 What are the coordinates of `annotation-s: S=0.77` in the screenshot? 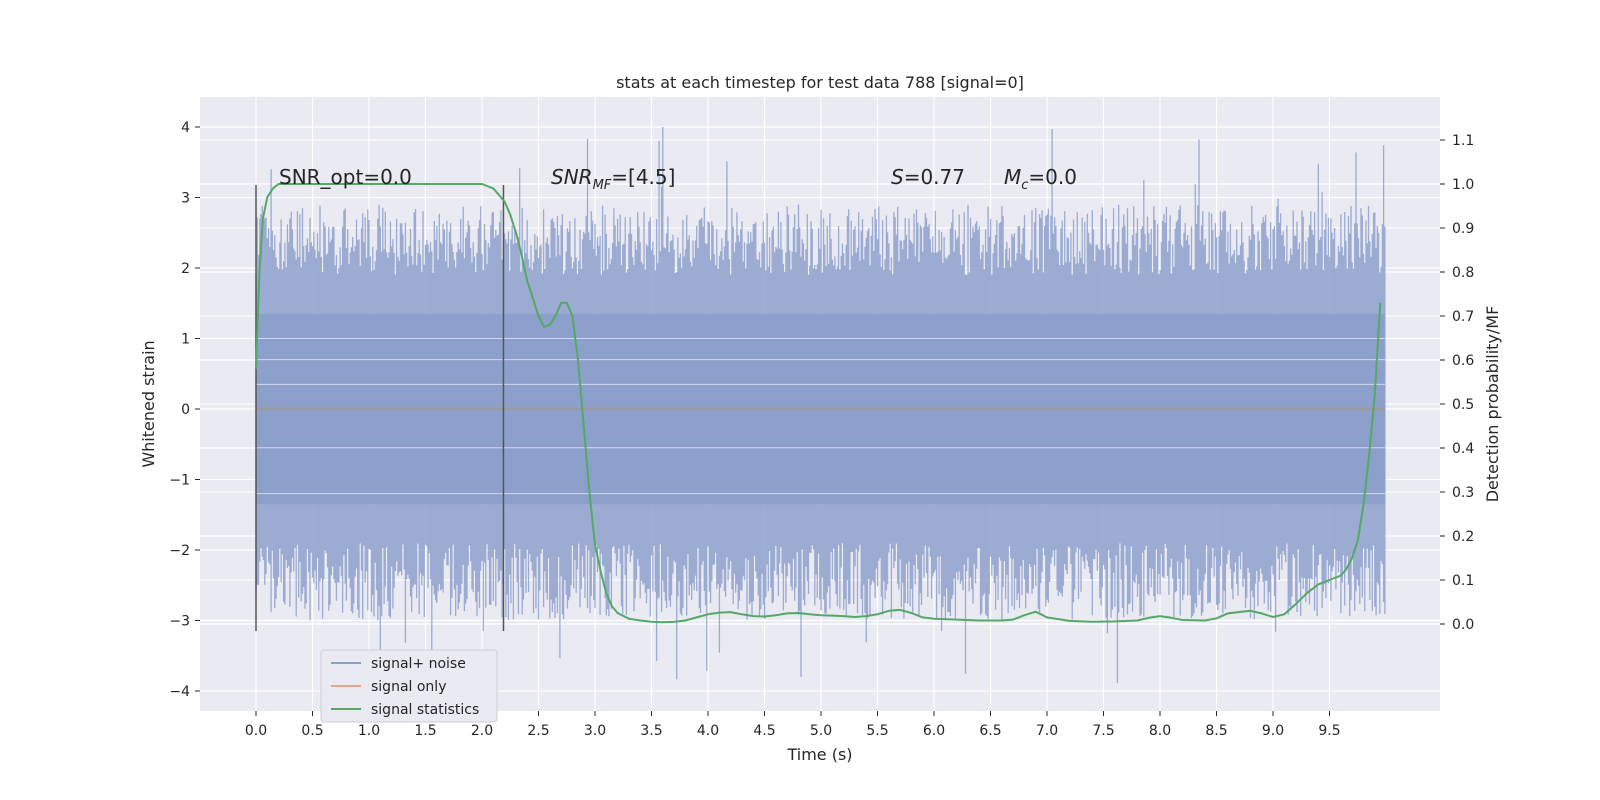 It's located at (928, 177).